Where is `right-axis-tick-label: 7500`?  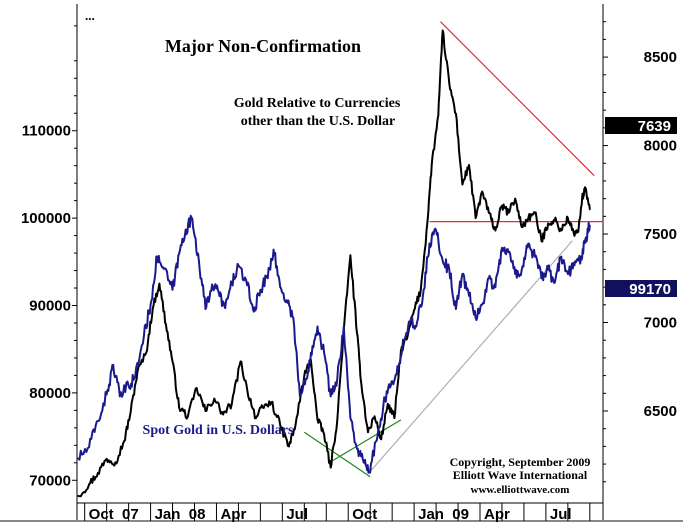
right-axis-tick-label: 7500 is located at coordinates (660, 234).